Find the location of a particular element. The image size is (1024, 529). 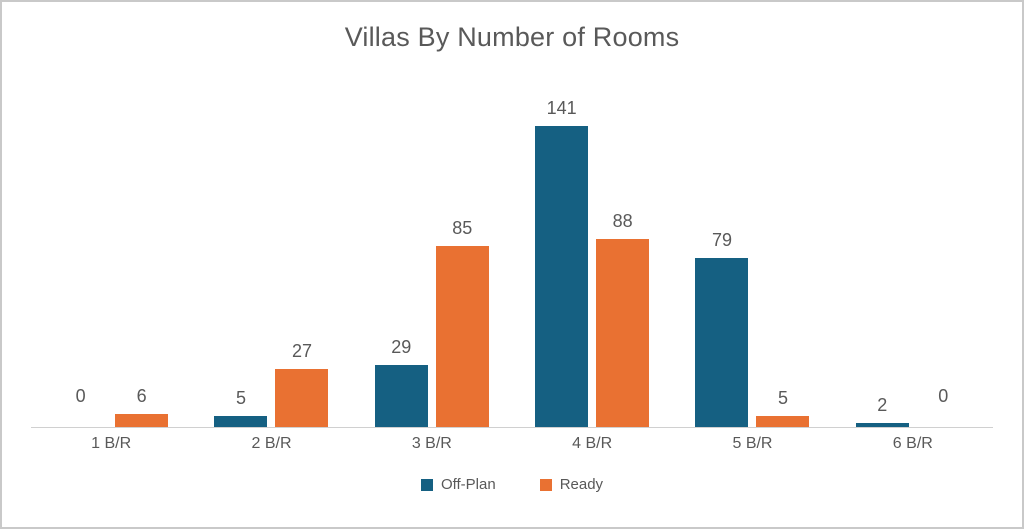

category-axis: 1 B/R 2 B/R 3 B/R 4 B/R 5 B/R 6 B/R is located at coordinates (512, 444).